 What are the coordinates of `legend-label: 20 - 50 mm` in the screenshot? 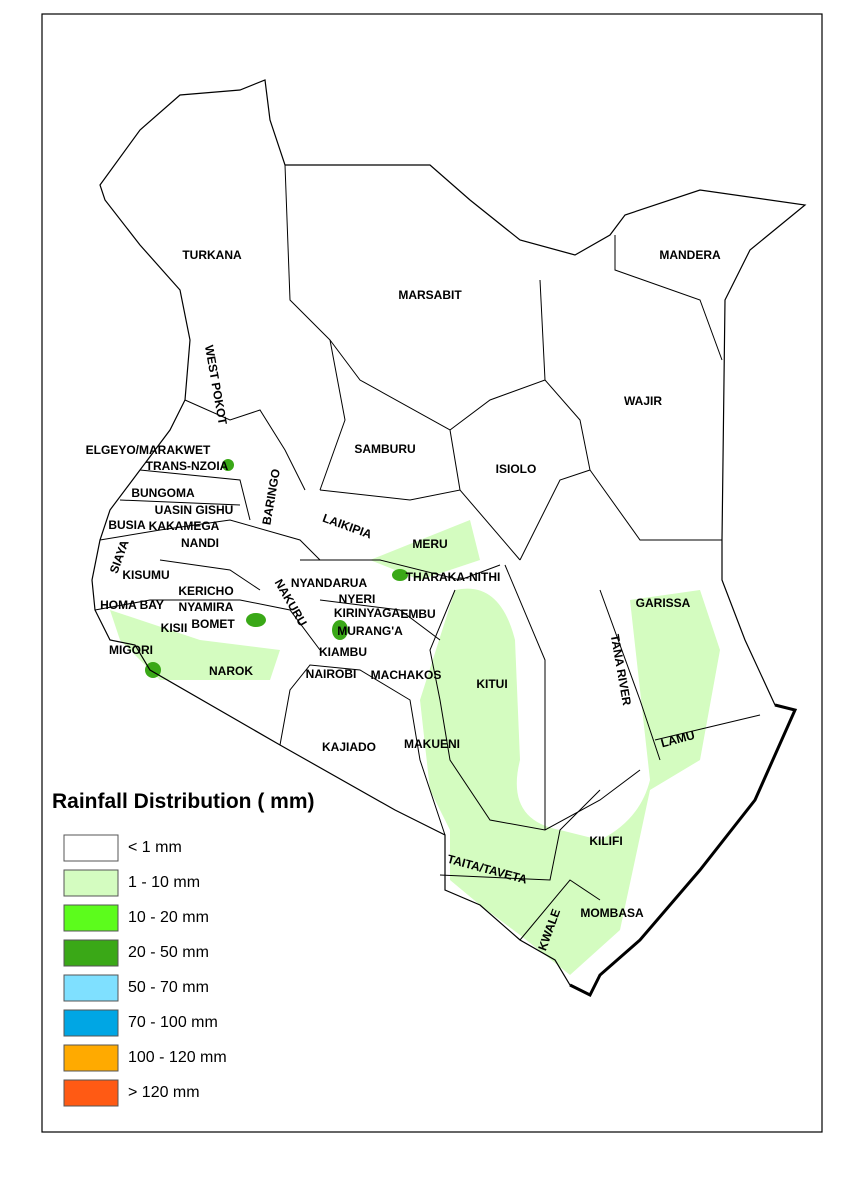 It's located at (168, 952).